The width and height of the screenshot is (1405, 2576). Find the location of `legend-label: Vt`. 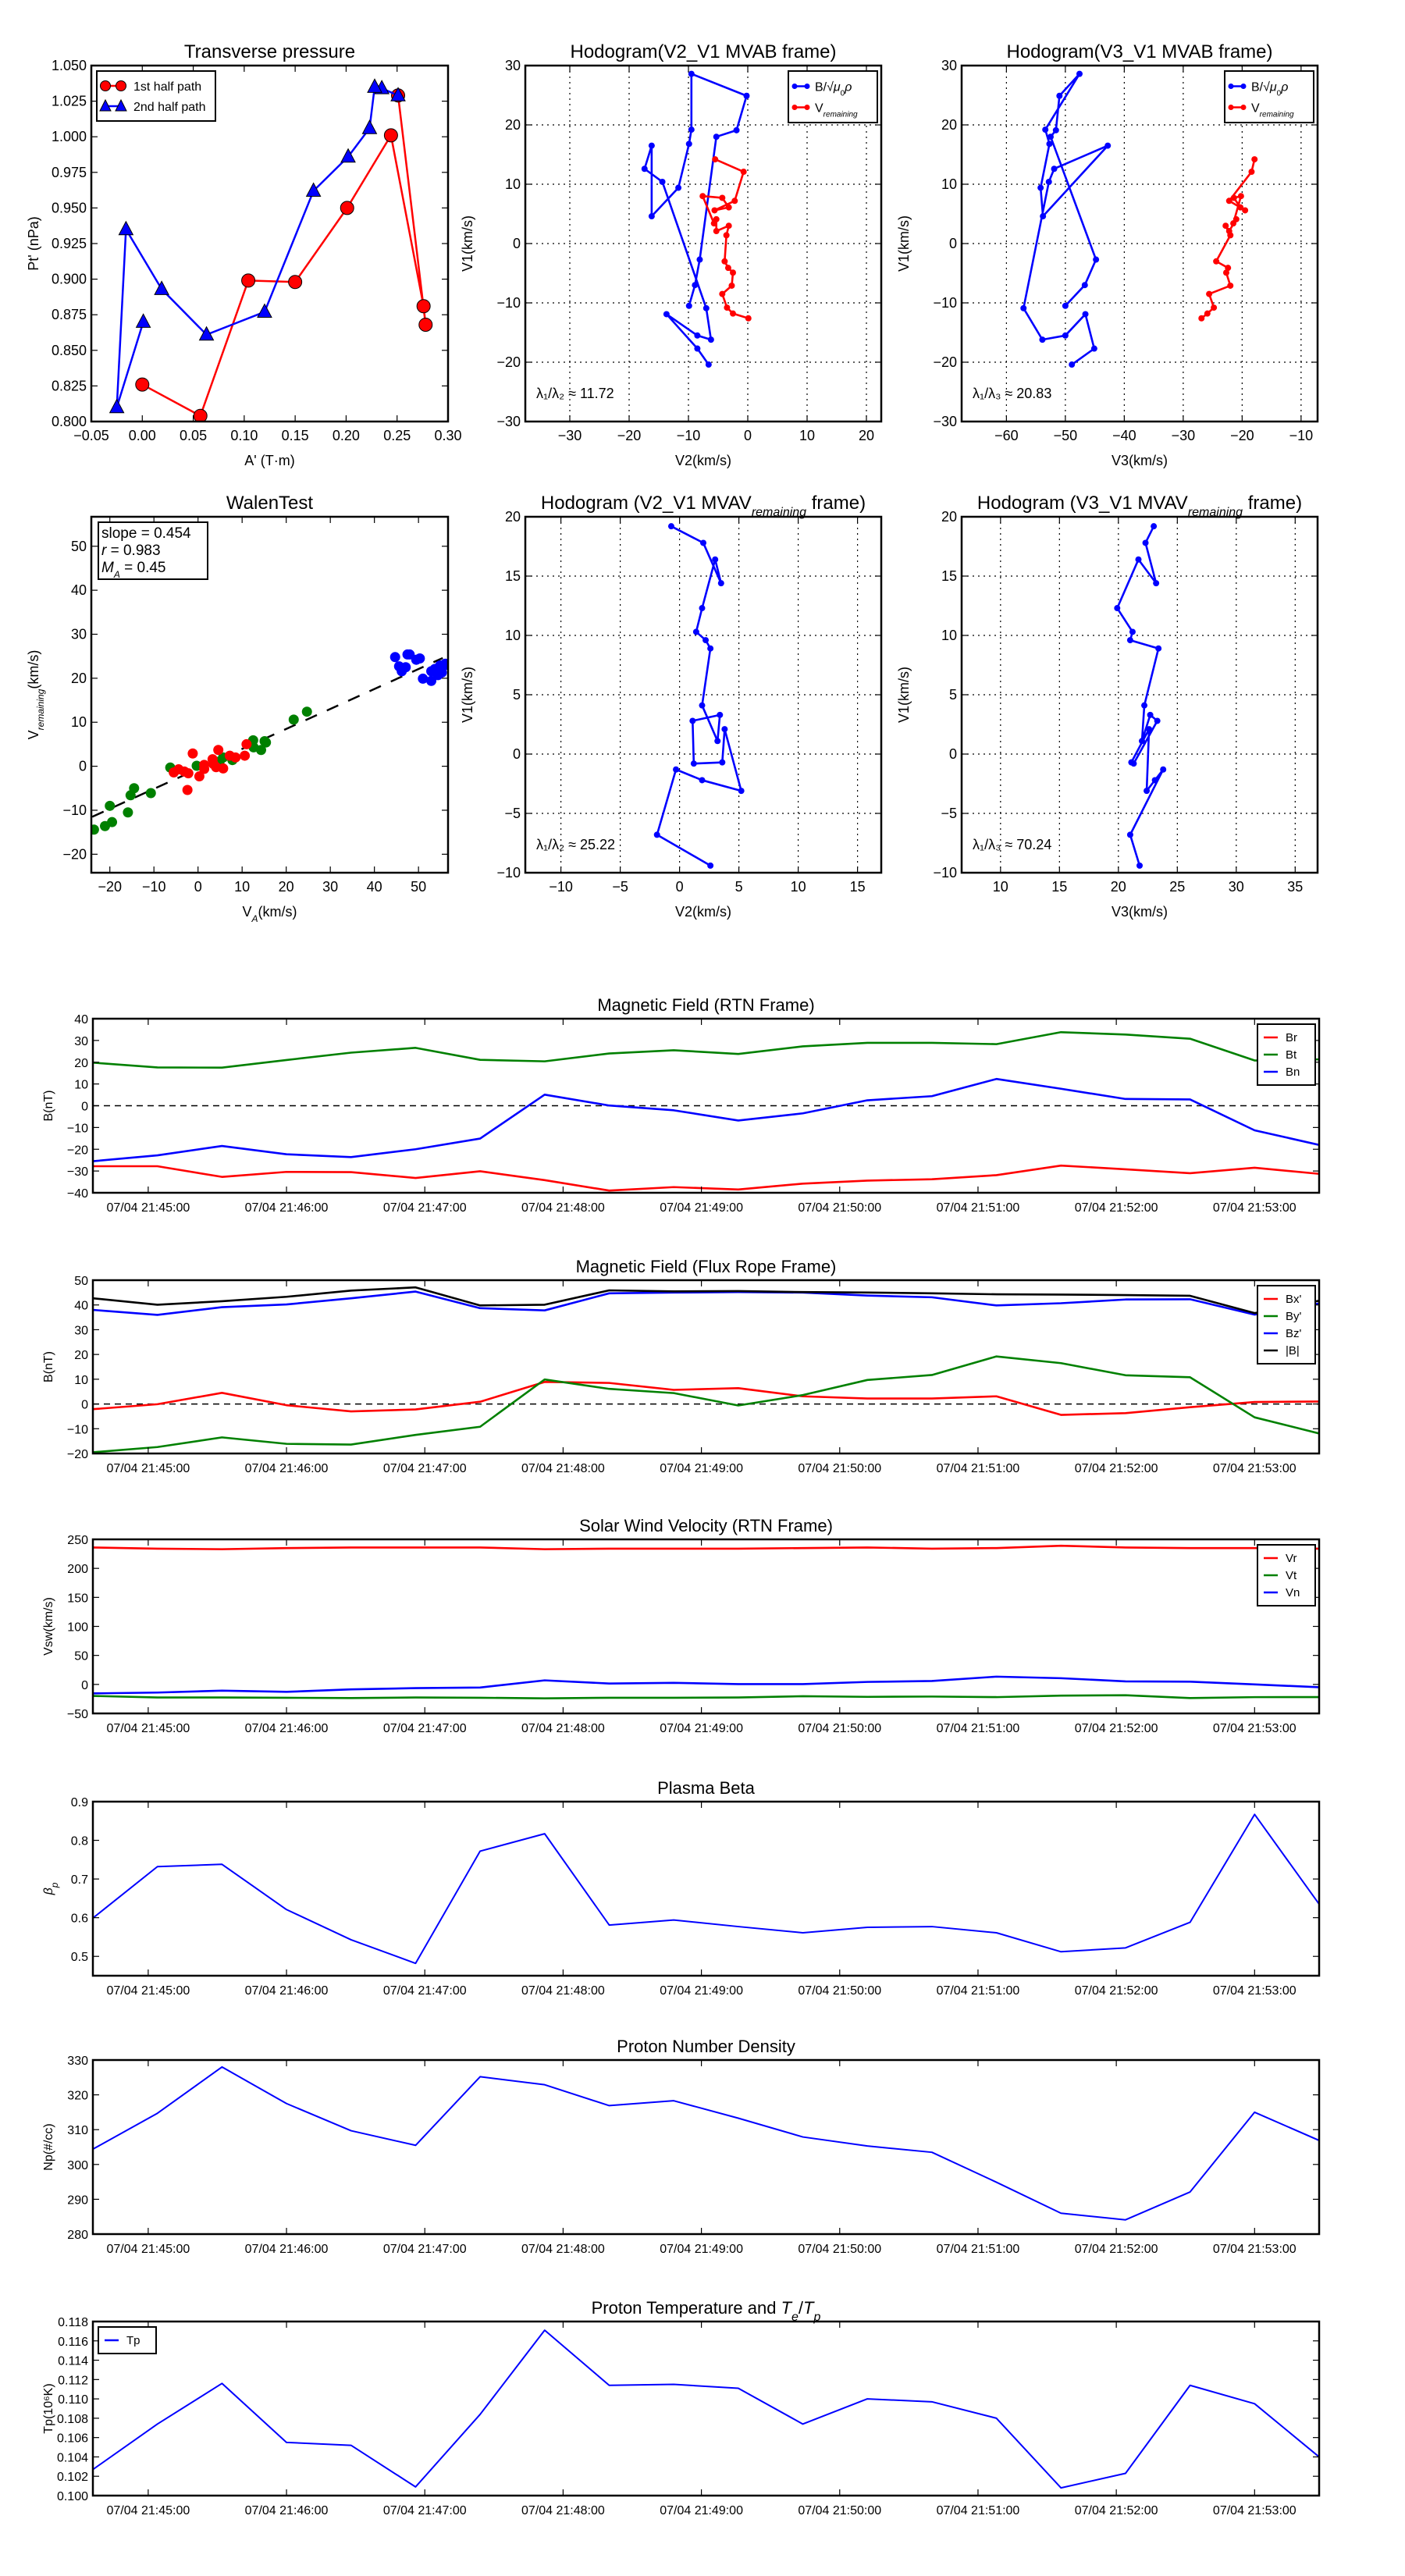

legend-label: Vt is located at coordinates (1291, 1575).